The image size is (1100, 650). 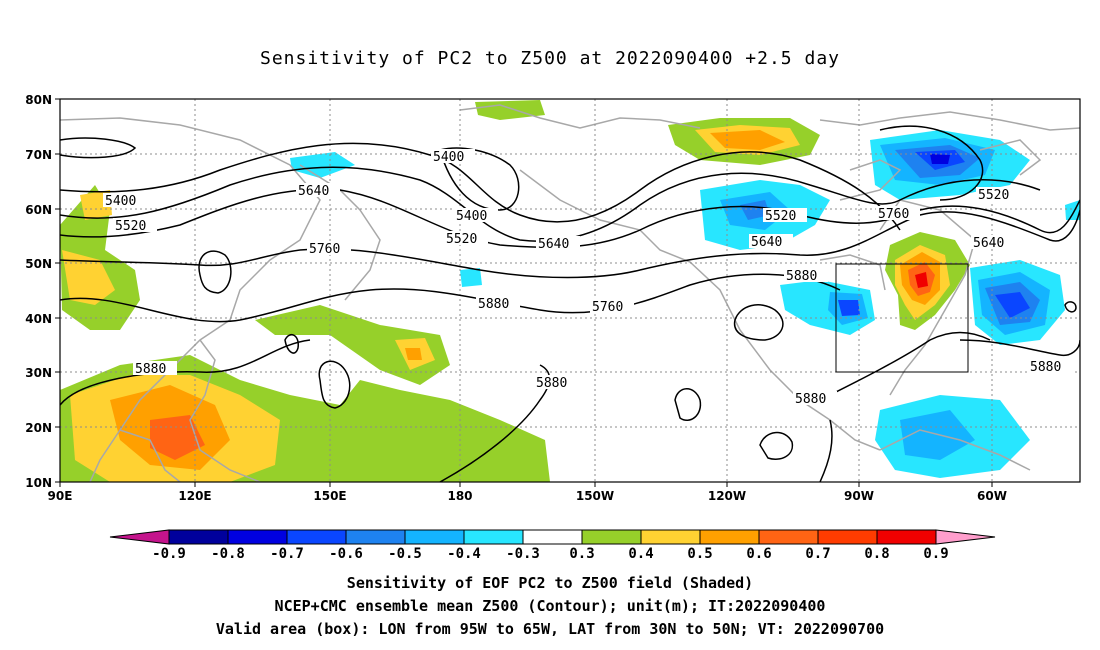 I want to click on shade-negative-pacific, so click(x=471, y=277).